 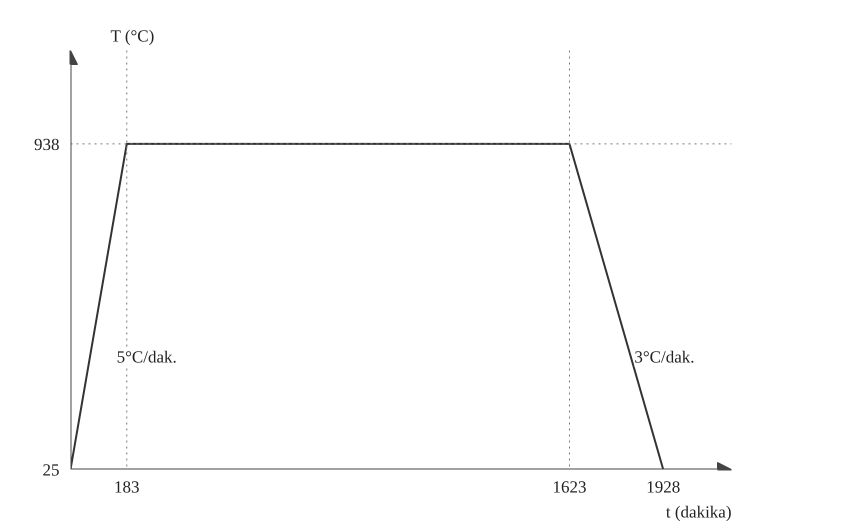 What do you see at coordinates (51, 470) in the screenshot?
I see `y-tick-label: 25` at bounding box center [51, 470].